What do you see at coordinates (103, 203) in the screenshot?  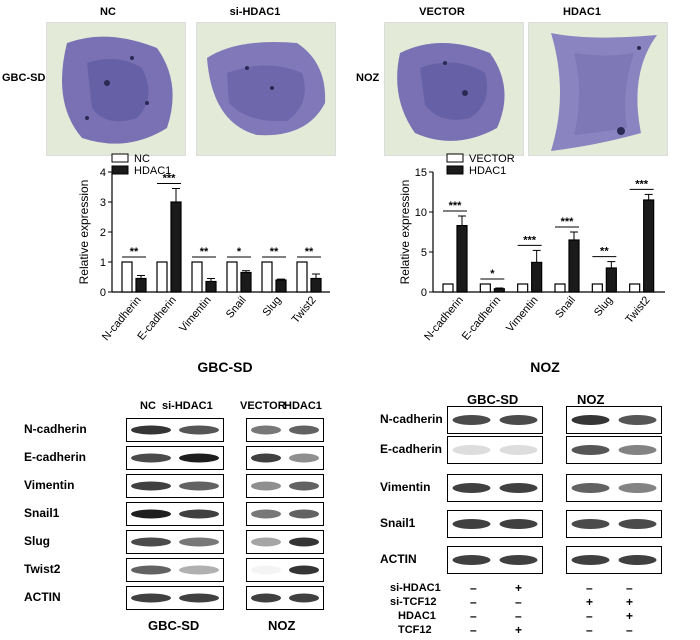 I see `y-tick-label: 3` at bounding box center [103, 203].